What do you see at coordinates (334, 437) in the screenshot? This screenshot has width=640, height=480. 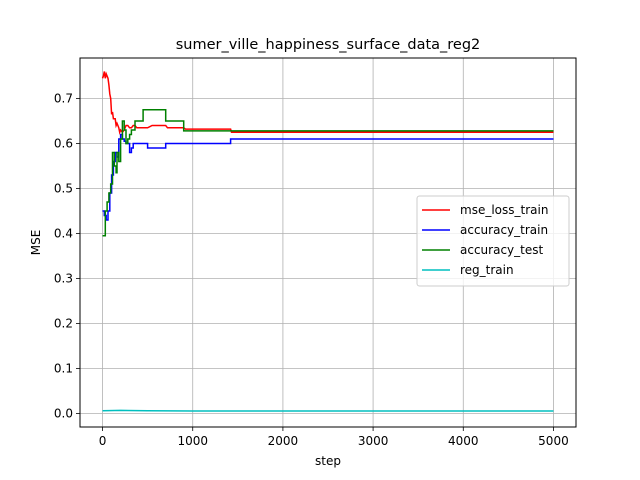 I see `x-axis-ticks: 0 1000 2000 3000 4000 5000` at bounding box center [334, 437].